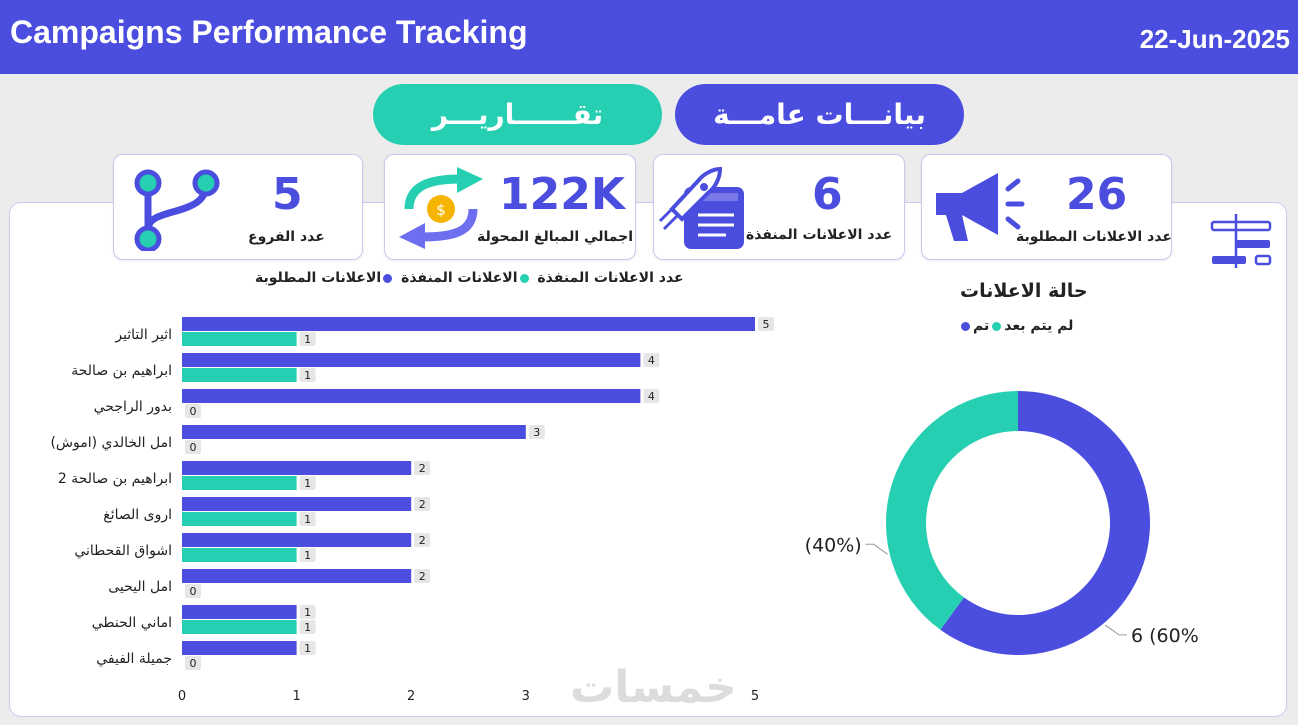 The image size is (1298, 725). What do you see at coordinates (1094, 237) in the screenshot?
I see `requested-label: عدد الاعلانات المطلوبة` at bounding box center [1094, 237].